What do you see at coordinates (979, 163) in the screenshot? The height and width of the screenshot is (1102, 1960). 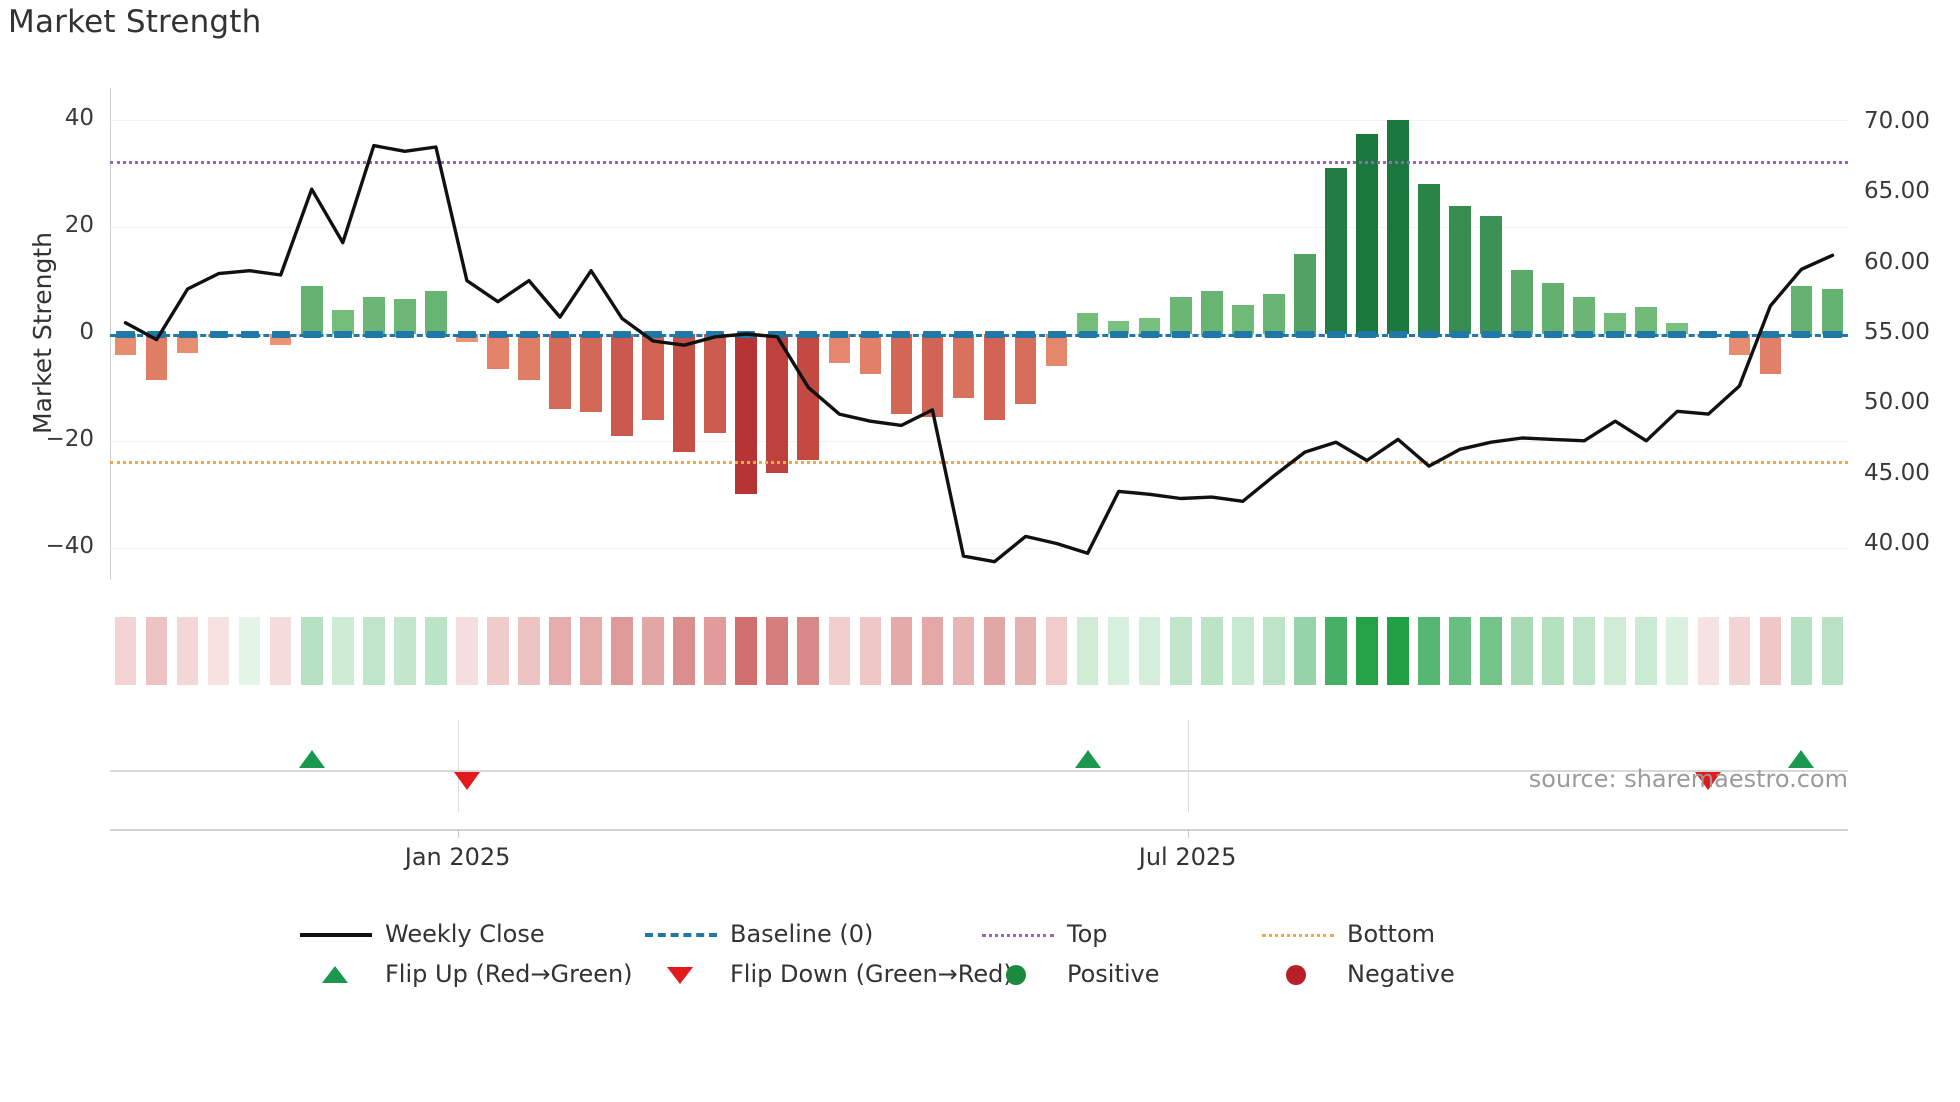 I see `reference-line-top` at bounding box center [979, 163].